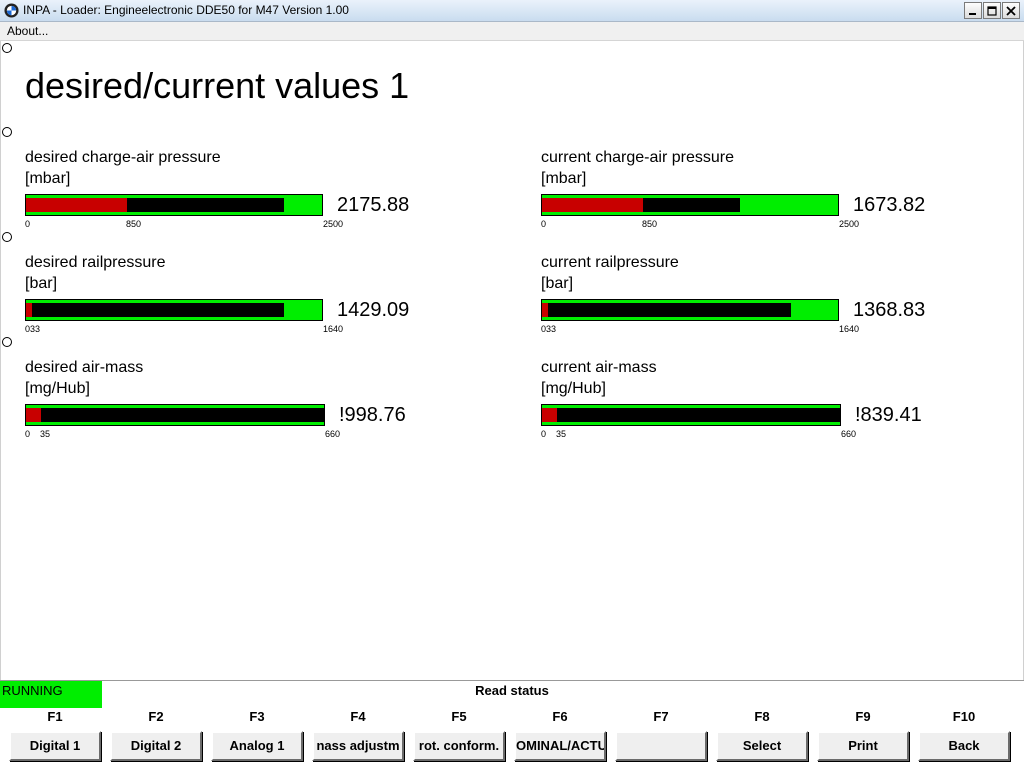 This screenshot has height=768, width=1024. Describe the element at coordinates (84, 367) in the screenshot. I see `gauge-label: desired air-mass` at that location.